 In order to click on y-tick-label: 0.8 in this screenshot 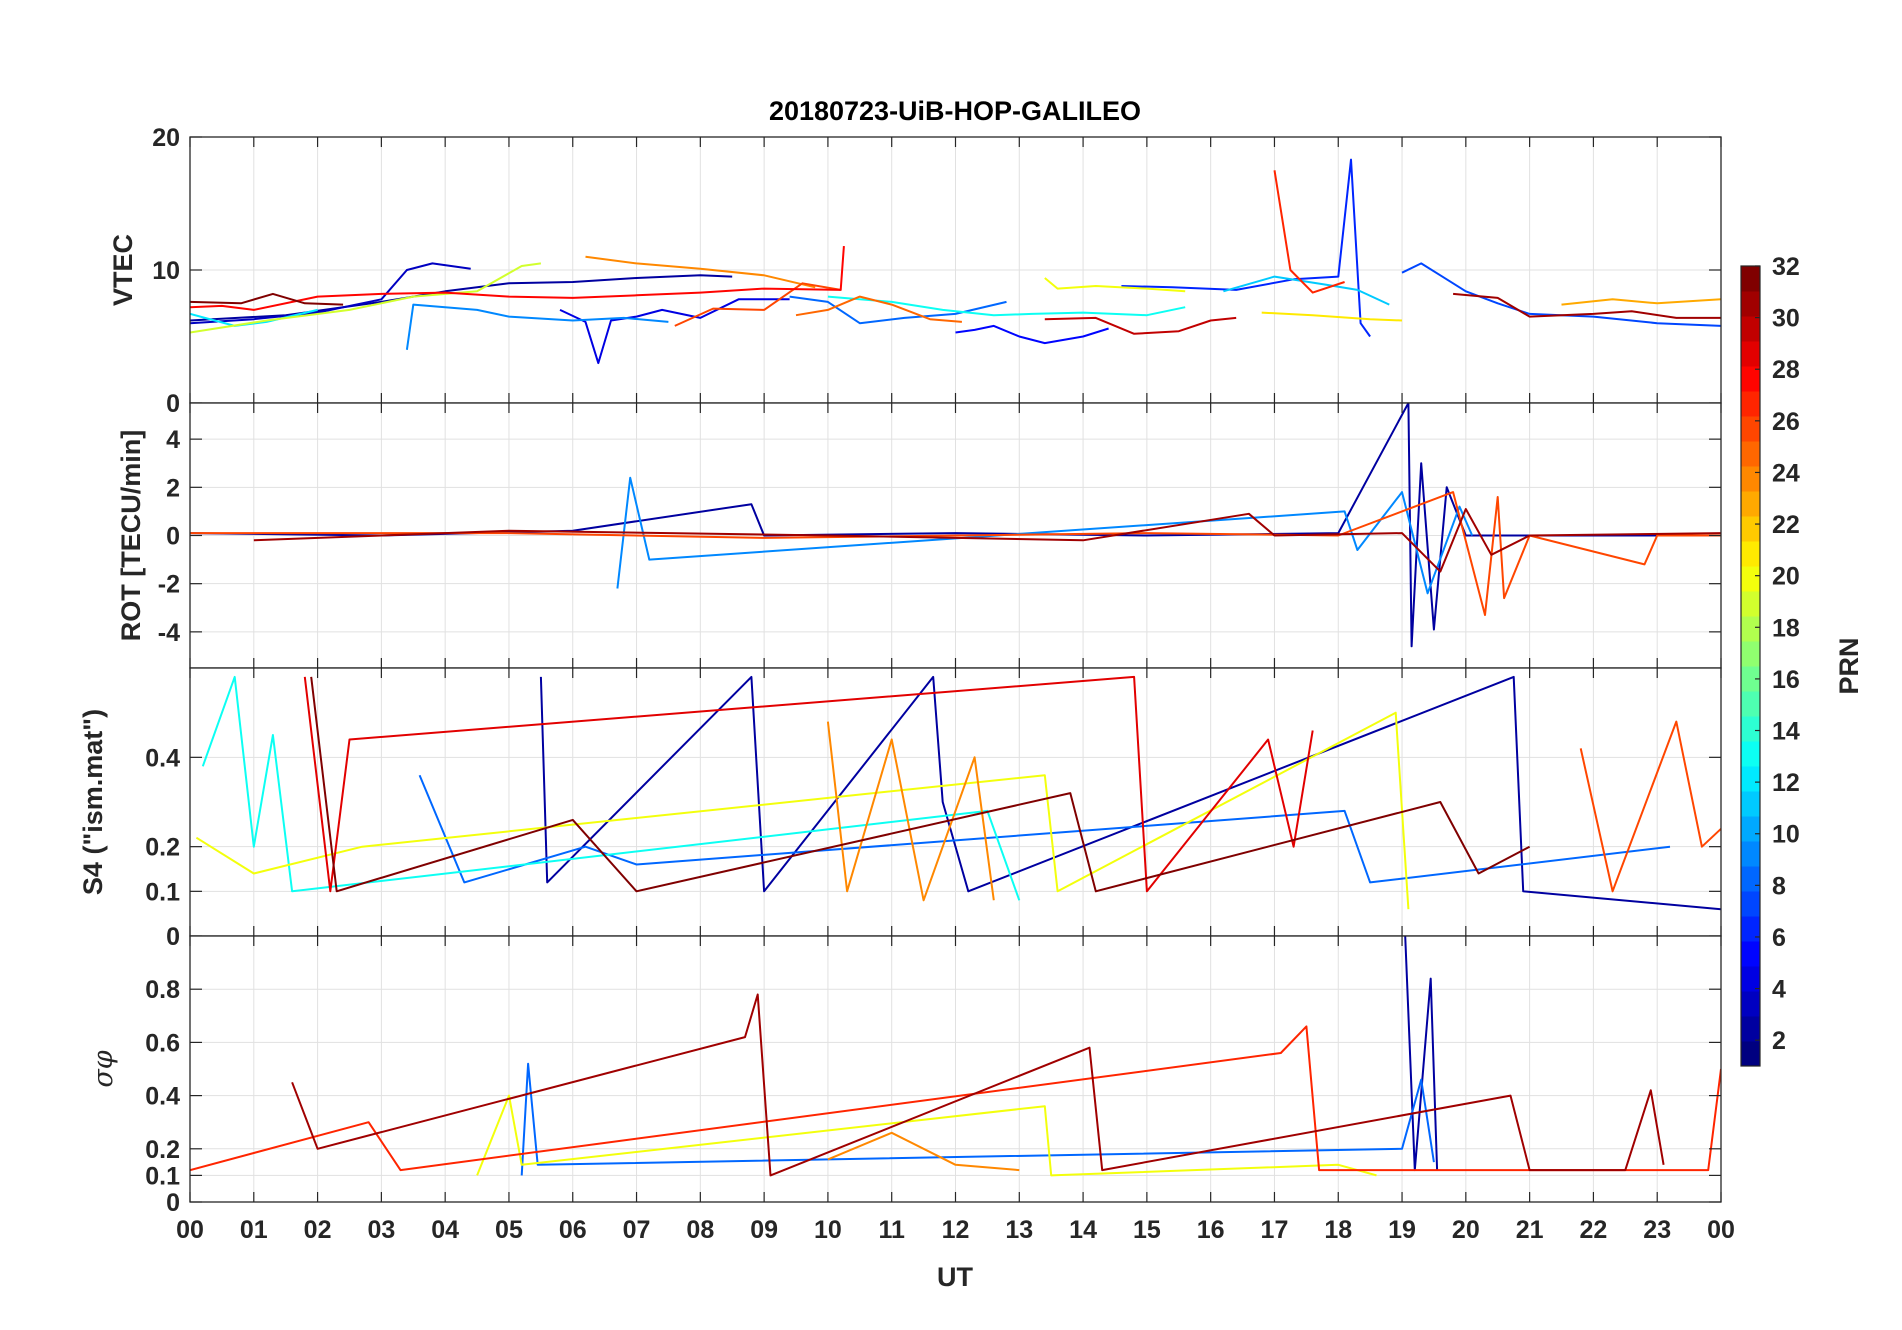, I will do `click(162, 990)`.